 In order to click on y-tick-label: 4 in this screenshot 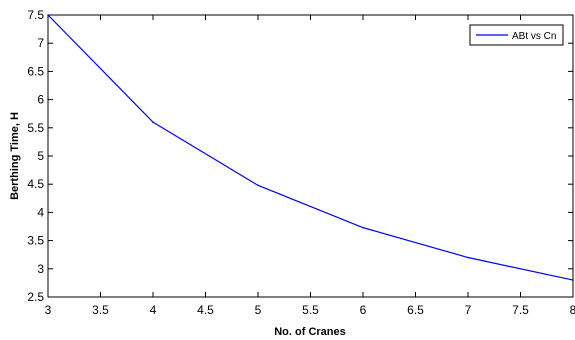, I will do `click(40, 212)`.